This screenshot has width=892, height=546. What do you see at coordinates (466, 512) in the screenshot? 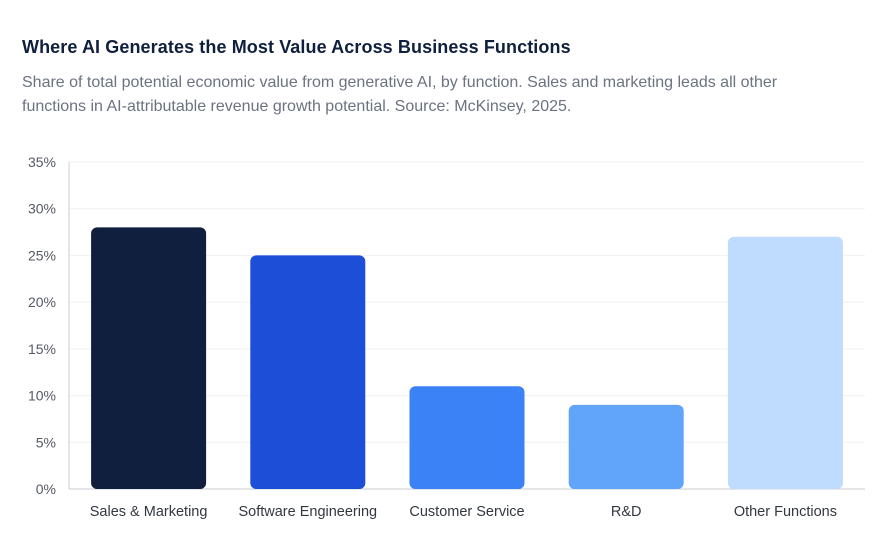
I see `x-tick-label: Customer Service` at bounding box center [466, 512].